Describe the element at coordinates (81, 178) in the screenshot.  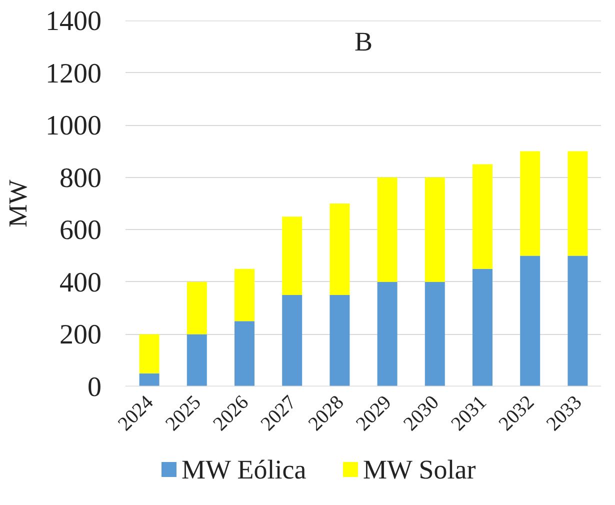
I see `y-tick-label: 800` at that location.